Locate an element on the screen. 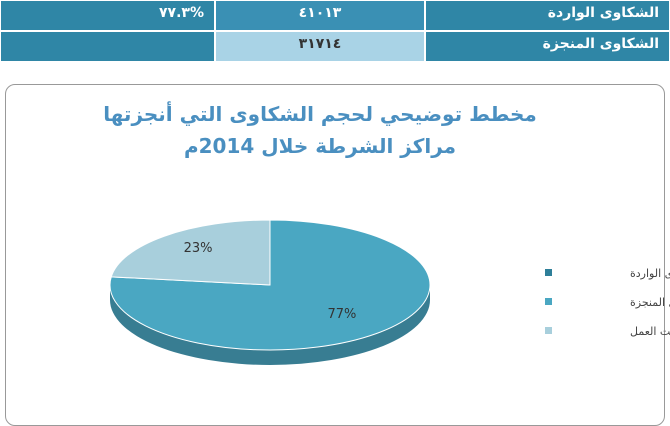  table-cell: %٧٧.٣ is located at coordinates (107, 15).